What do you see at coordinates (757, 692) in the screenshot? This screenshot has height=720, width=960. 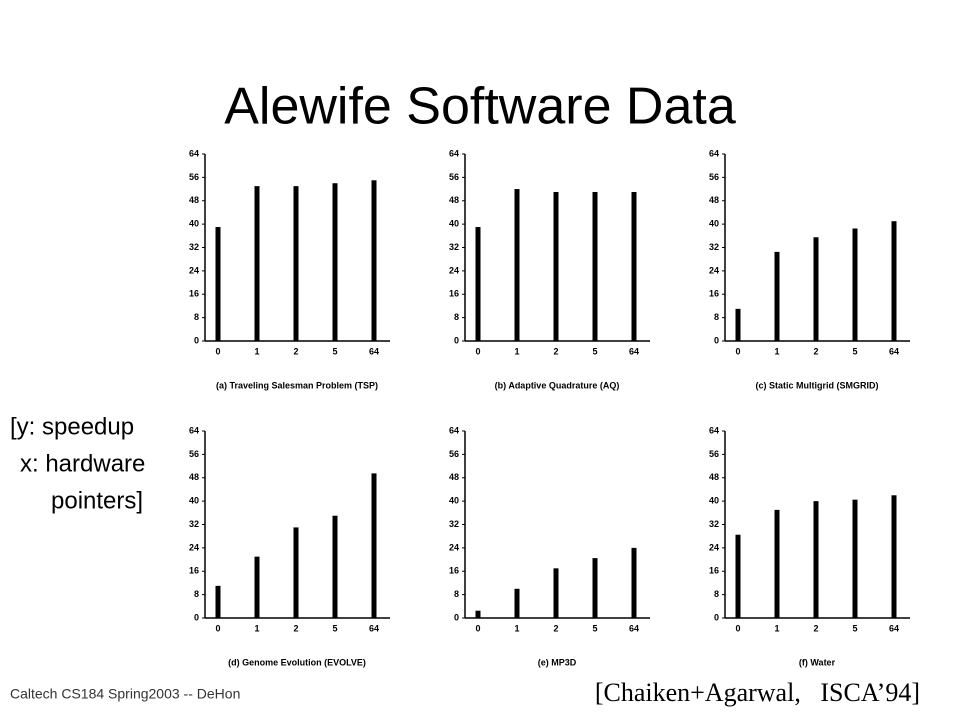 I see `citation: [Chaiken+Agarwal, ISCA’94]` at bounding box center [757, 692].